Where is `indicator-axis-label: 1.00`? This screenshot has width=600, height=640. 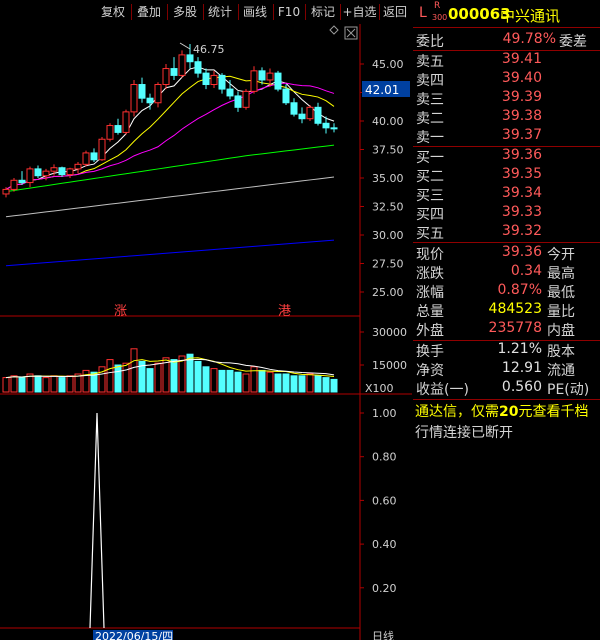 indicator-axis-label: 1.00 is located at coordinates (384, 413).